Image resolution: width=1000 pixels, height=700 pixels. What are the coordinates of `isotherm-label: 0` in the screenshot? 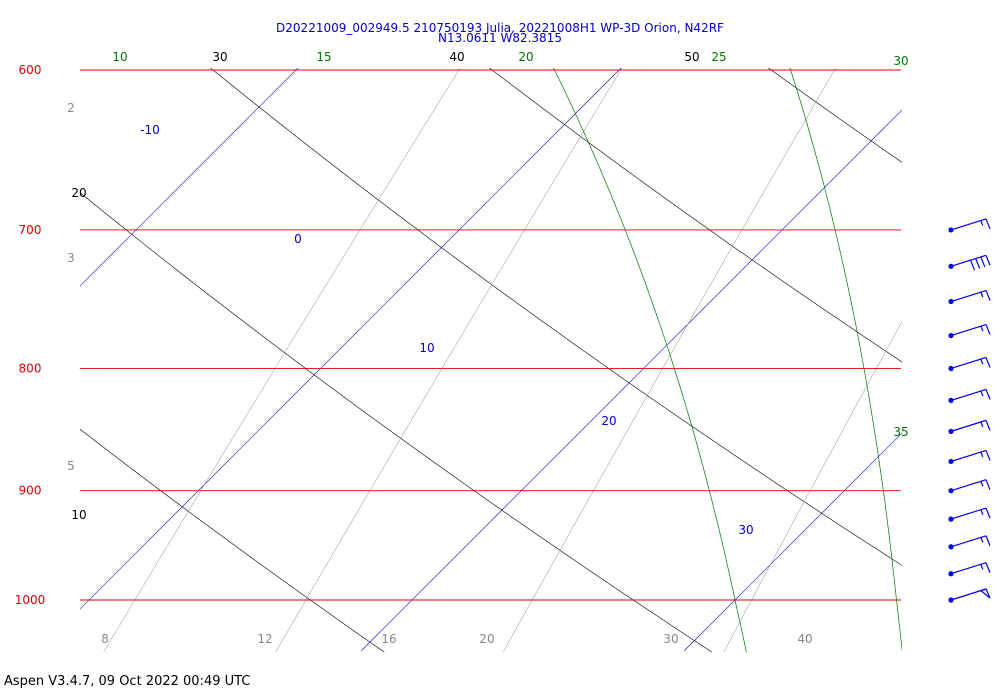 It's located at (298, 239).